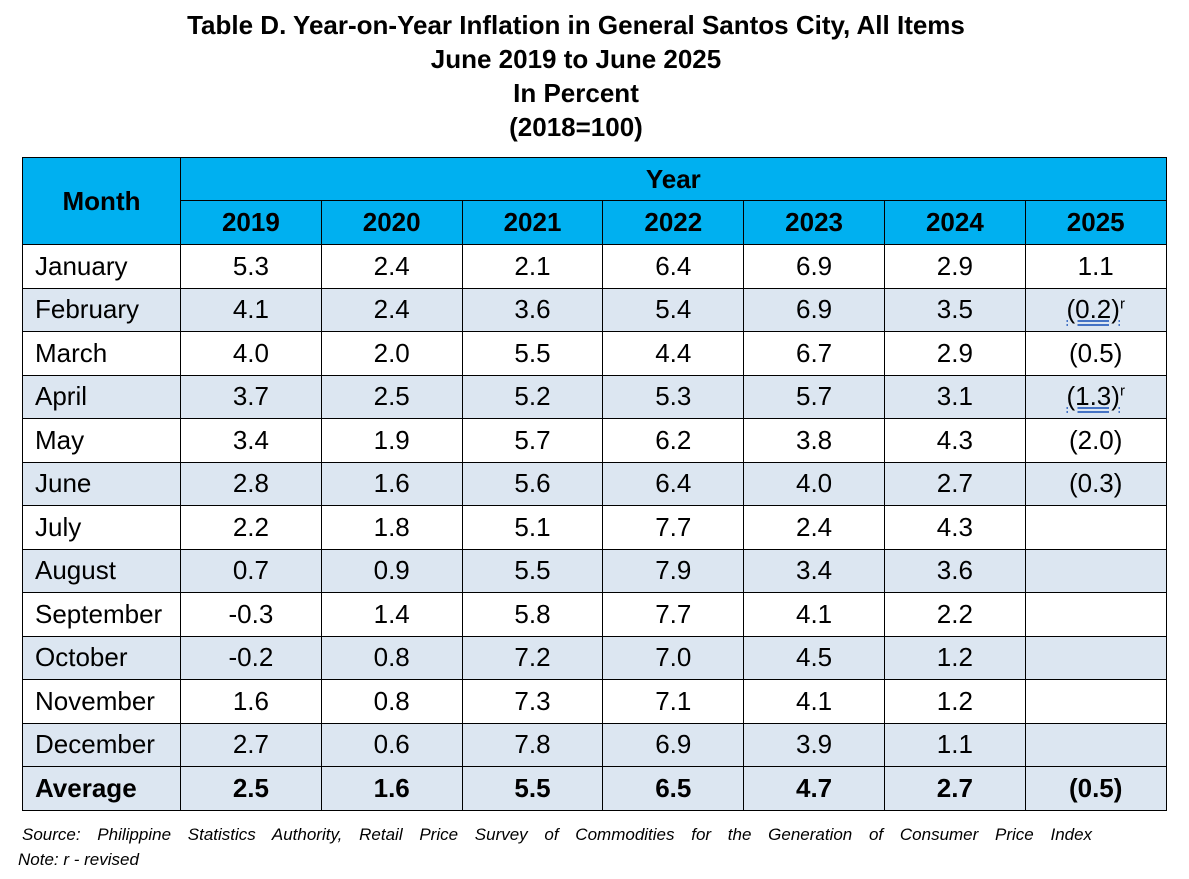 The width and height of the screenshot is (1189, 879). What do you see at coordinates (532, 440) in the screenshot?
I see `value-cell: 5.7` at bounding box center [532, 440].